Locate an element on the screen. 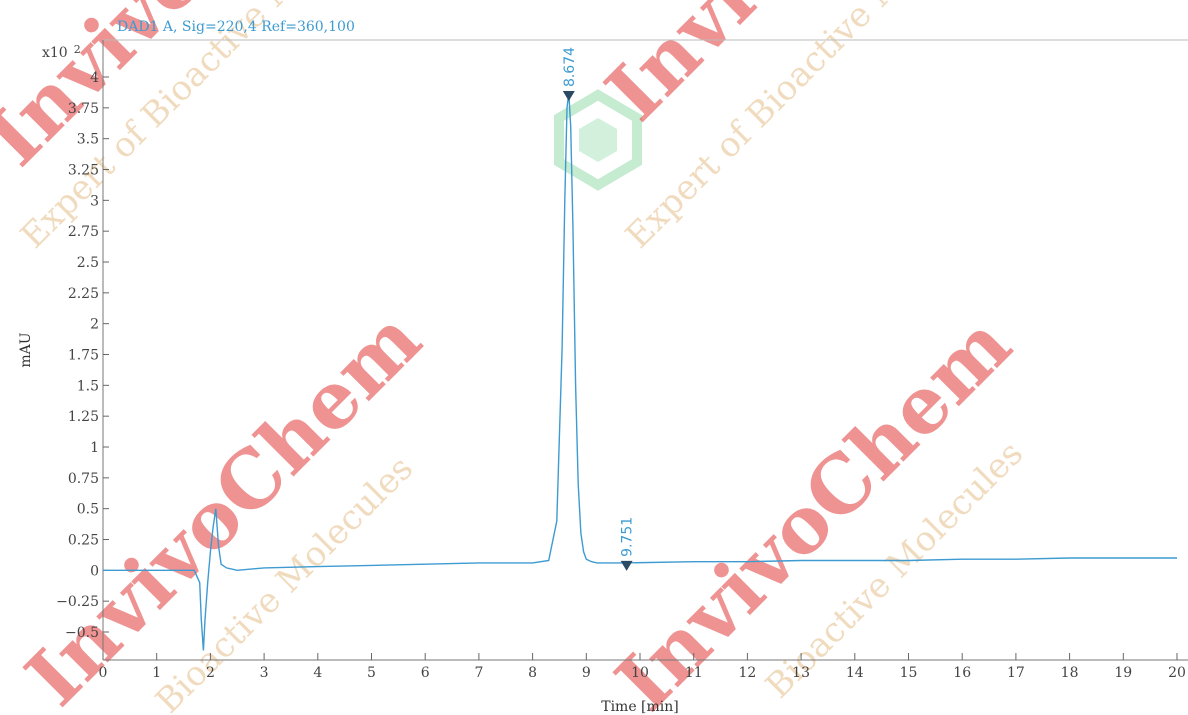 The image size is (1188, 715). x-tick-label: 14 is located at coordinates (855, 673).